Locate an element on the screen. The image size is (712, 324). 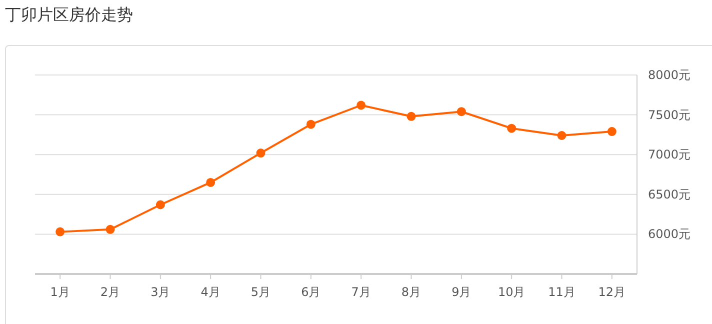
y-tick-label: 7500元 is located at coordinates (669, 115).